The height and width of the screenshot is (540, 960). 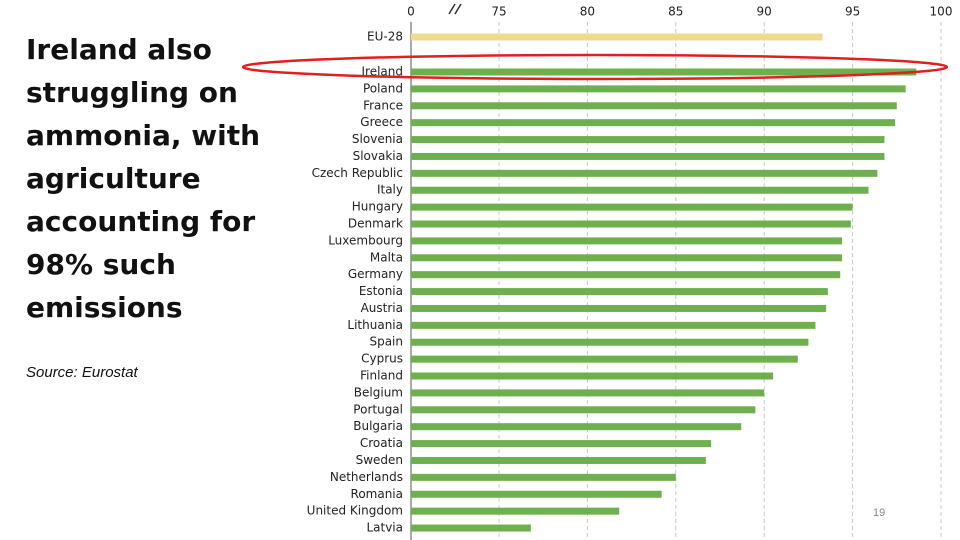 I want to click on y-tick-label: Netherlands, so click(x=366, y=477).